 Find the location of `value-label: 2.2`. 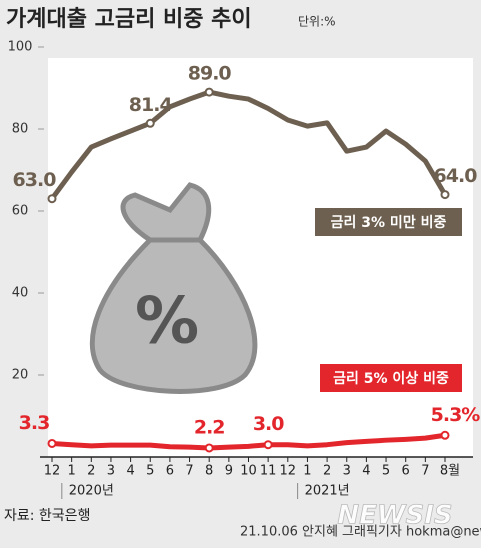

value-label: 2.2 is located at coordinates (209, 427).